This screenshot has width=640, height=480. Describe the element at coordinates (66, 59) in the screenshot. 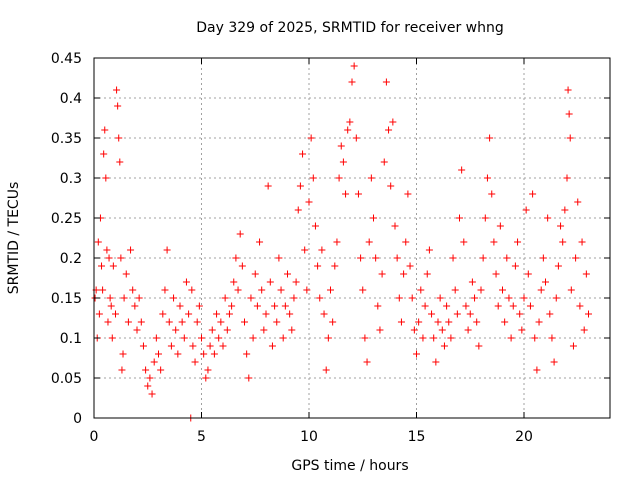

I see `y-tick-label: 0.45` at that location.